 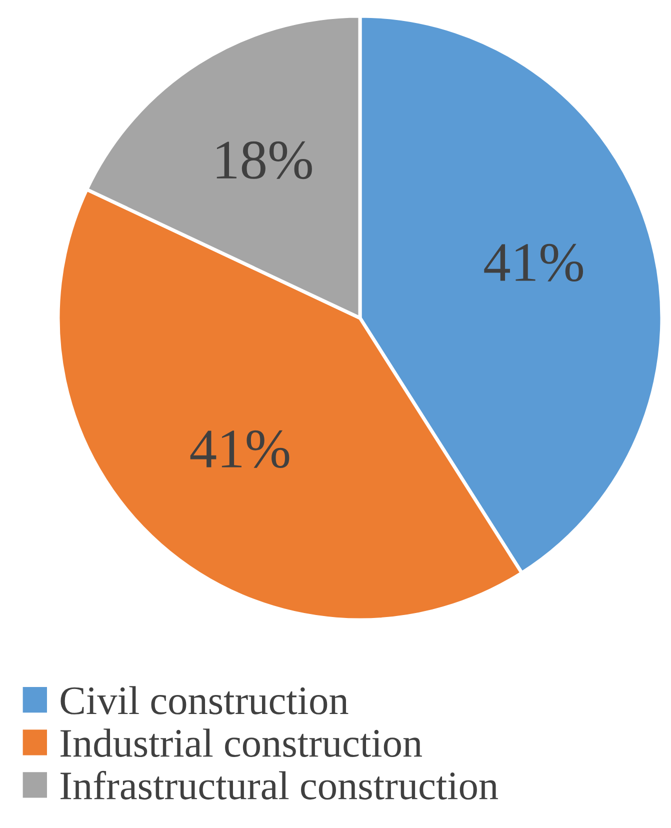 I want to click on data-label: 18%, so click(x=264, y=160).